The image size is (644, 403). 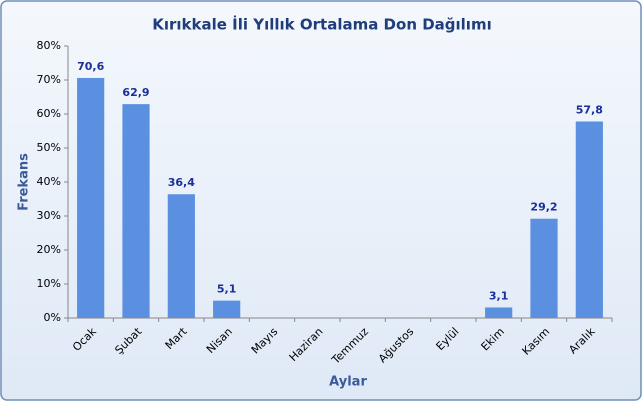 I want to click on y-tick-label: 30%, so click(x=49, y=215).